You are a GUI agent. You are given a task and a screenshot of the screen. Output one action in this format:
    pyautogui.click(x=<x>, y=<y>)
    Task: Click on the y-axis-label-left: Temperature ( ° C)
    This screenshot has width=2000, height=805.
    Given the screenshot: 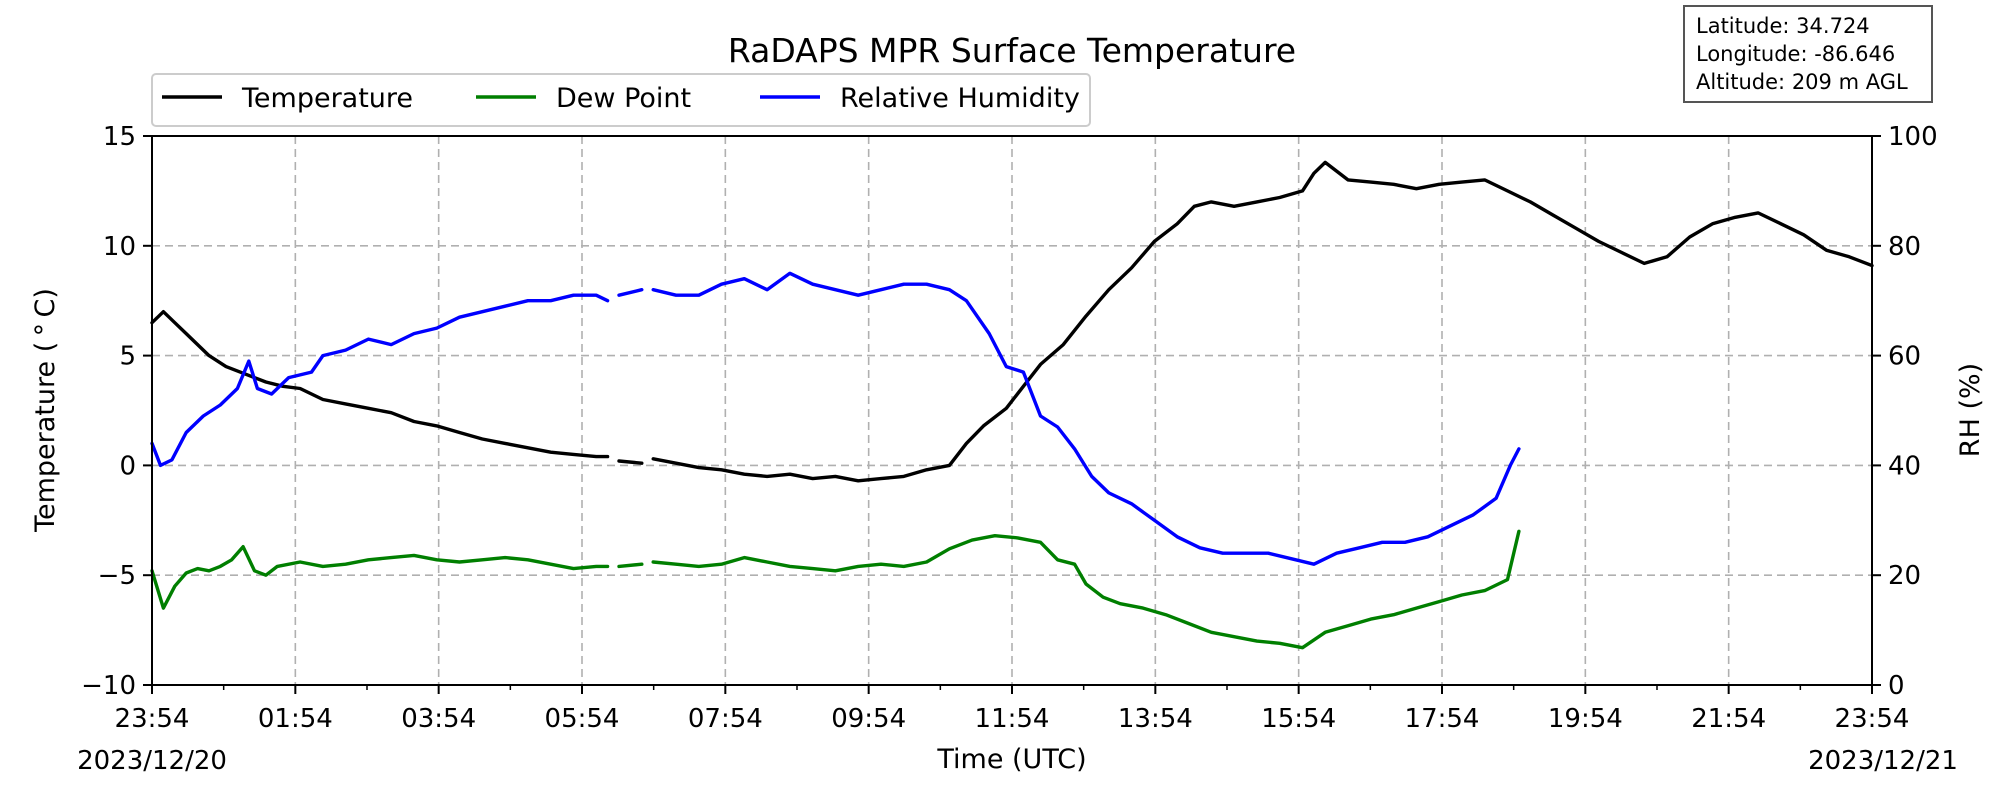 What is the action you would take?
    pyautogui.click(x=45, y=410)
    